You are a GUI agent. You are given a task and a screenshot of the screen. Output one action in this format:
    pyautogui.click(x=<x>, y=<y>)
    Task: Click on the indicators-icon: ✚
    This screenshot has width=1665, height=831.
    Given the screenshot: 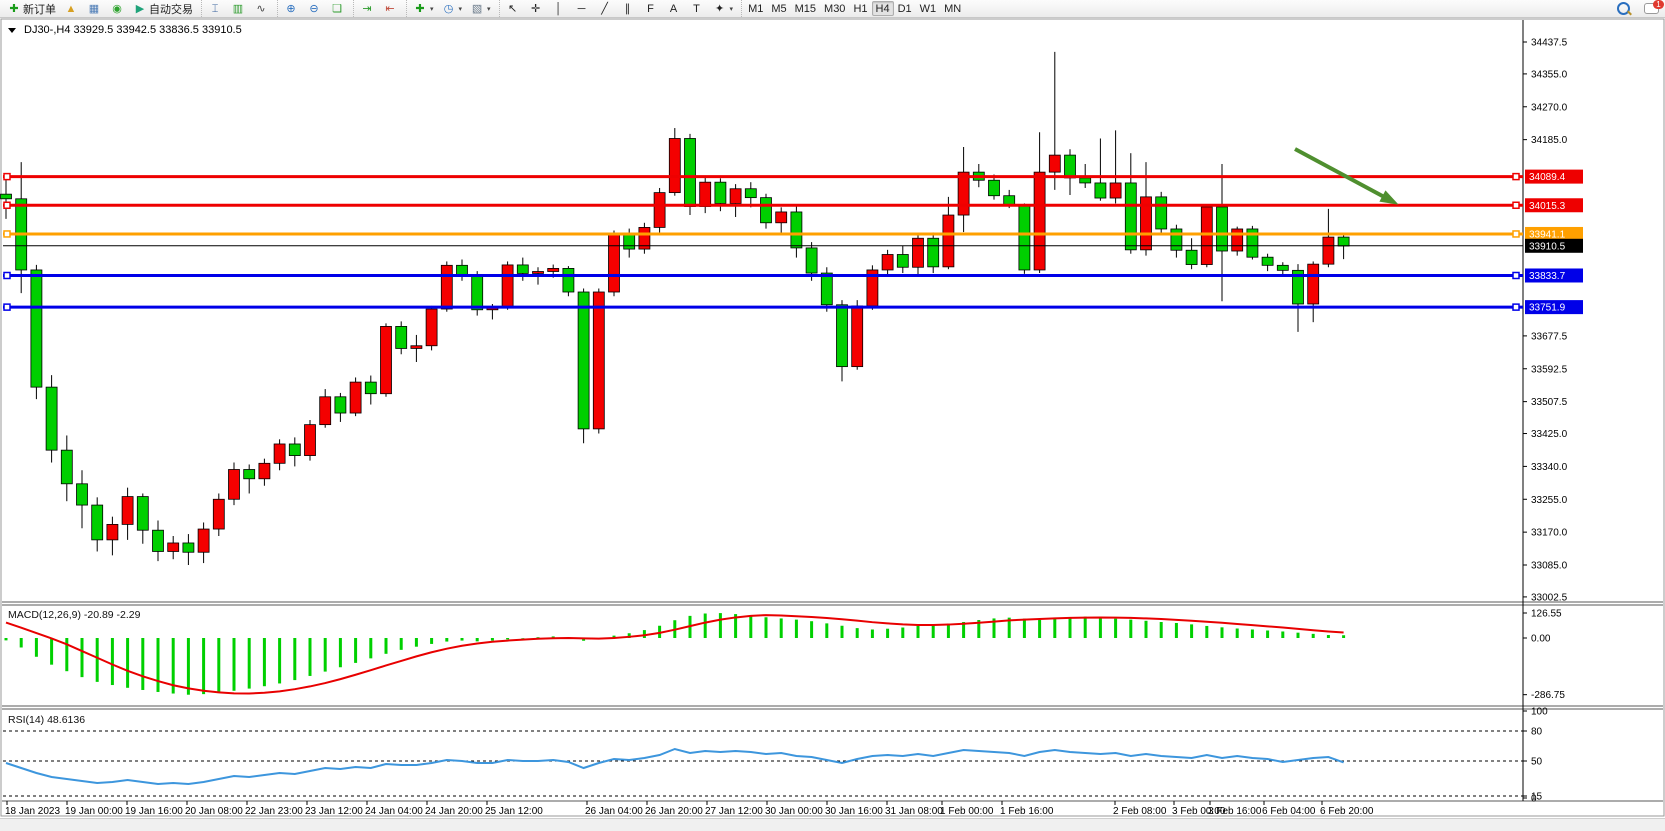 What is the action you would take?
    pyautogui.click(x=420, y=8)
    